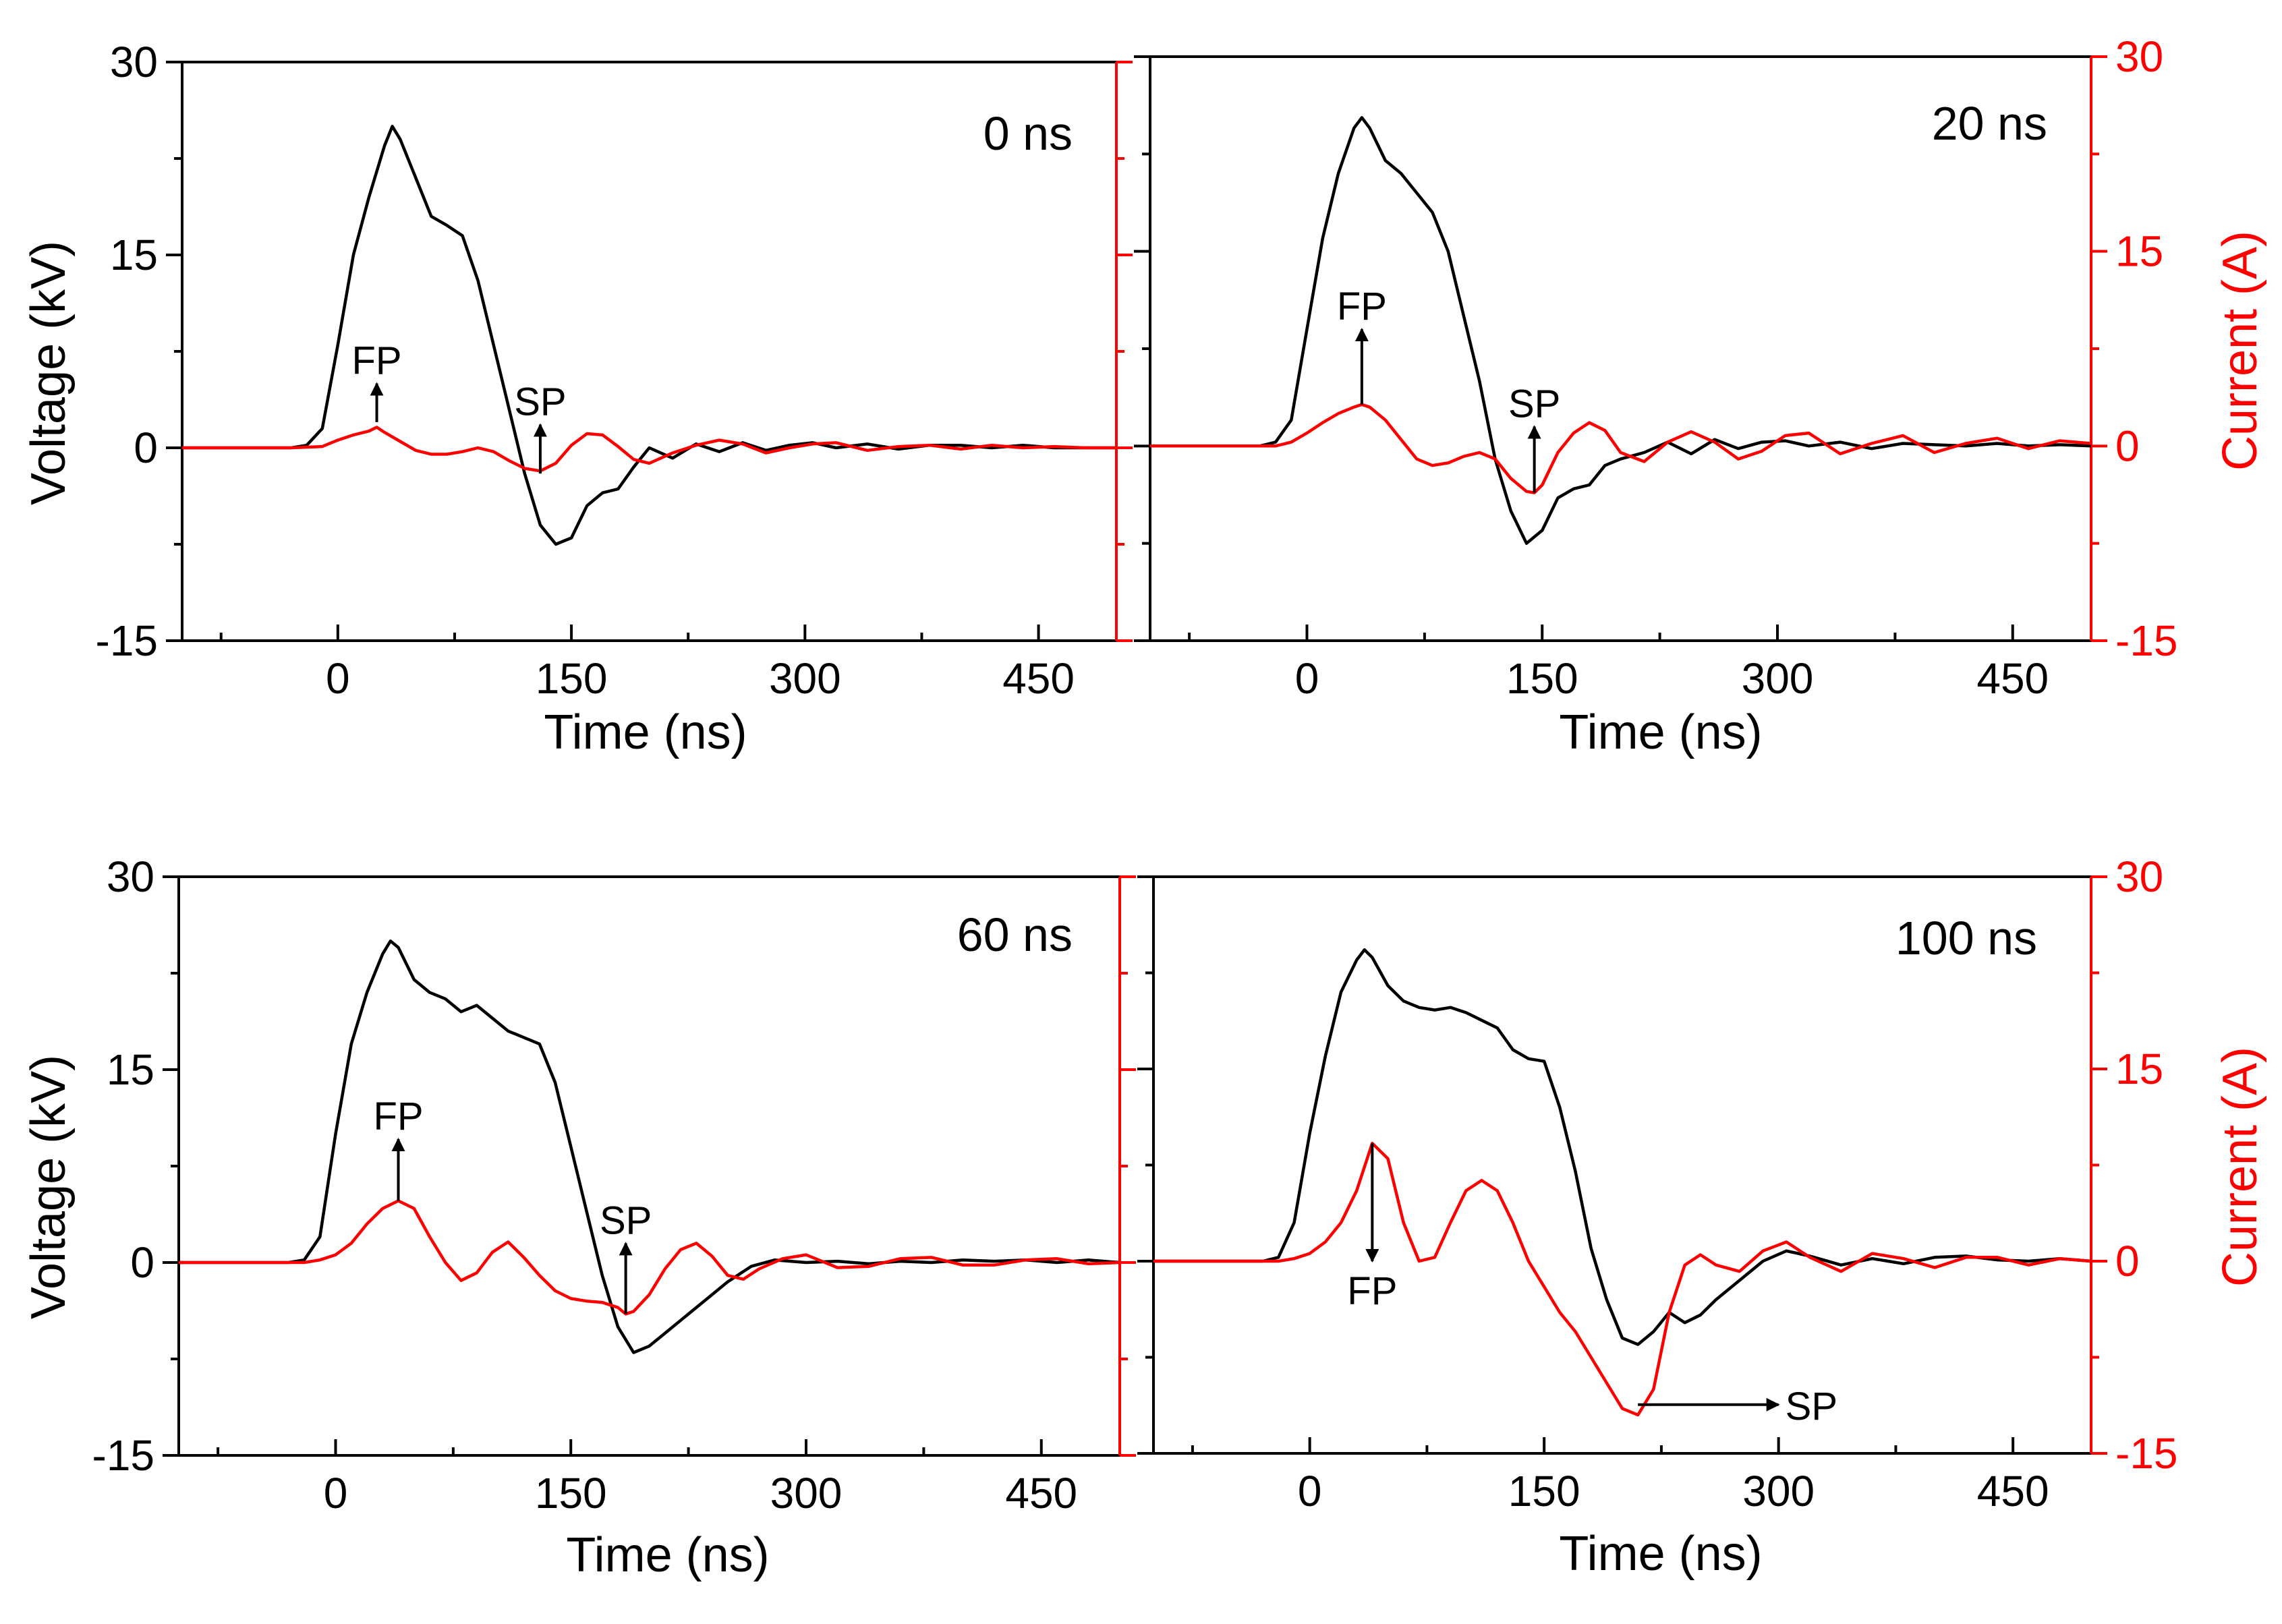 This screenshot has width=2282, height=1624. Describe the element at coordinates (1989, 123) in the screenshot. I see `panel-title: 20 ns` at that location.